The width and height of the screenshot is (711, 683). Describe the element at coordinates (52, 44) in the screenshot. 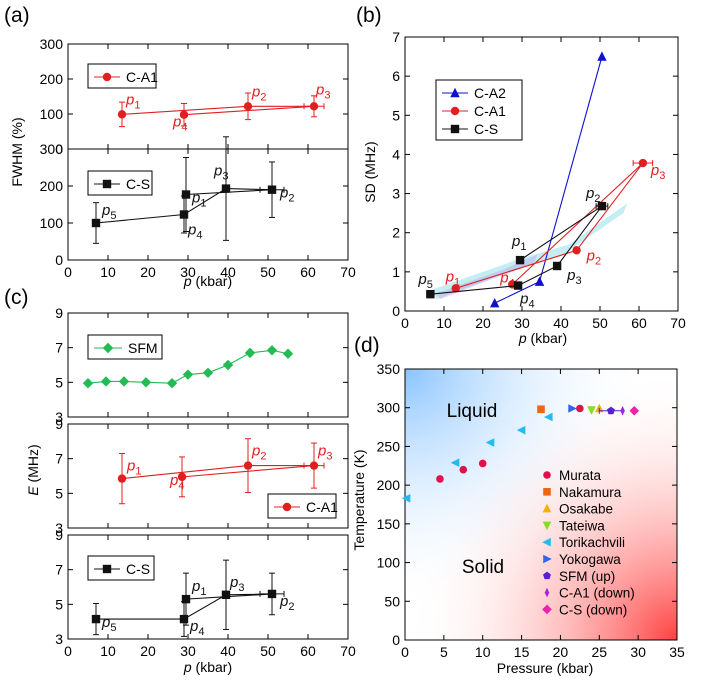

I see `y-tick-label: 300` at that location.